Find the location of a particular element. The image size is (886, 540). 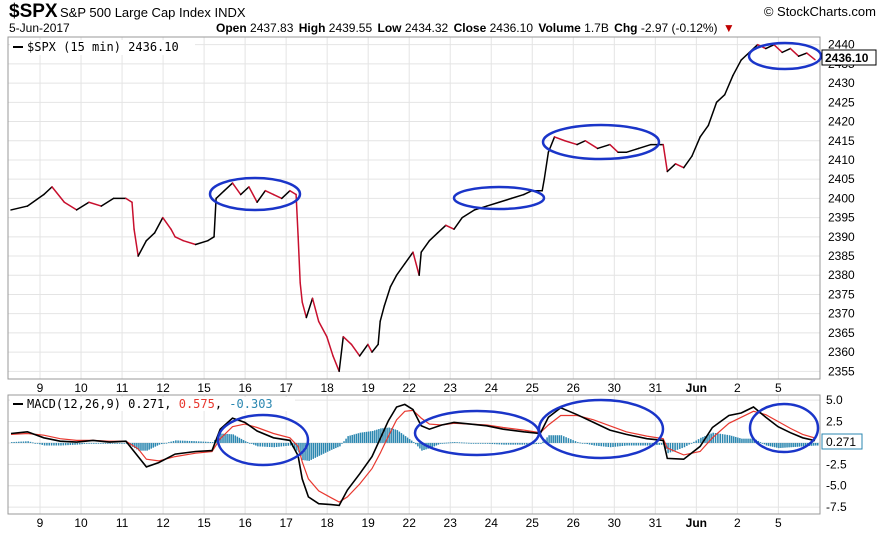

change-value: -2.97 (-0.12%) is located at coordinates (679, 28).